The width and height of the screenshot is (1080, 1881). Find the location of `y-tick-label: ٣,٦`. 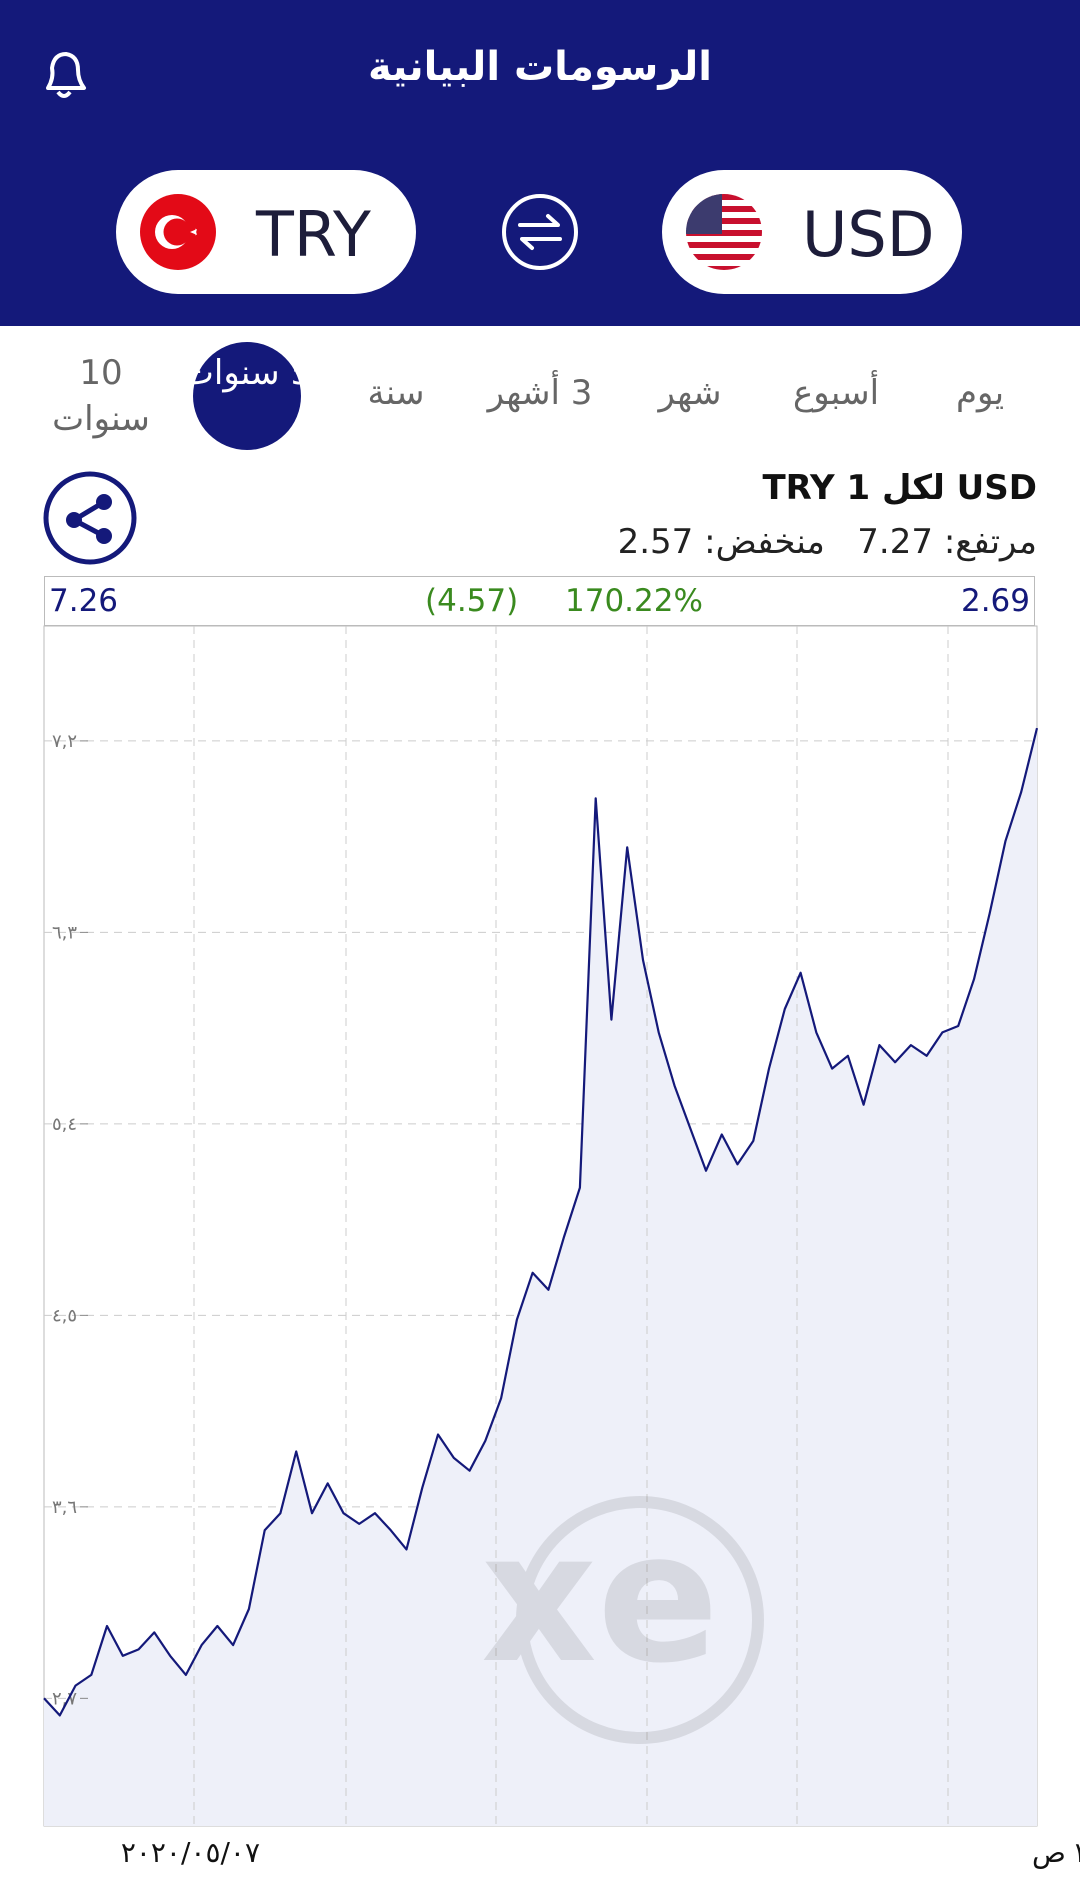

y-tick-label: ٣,٦ is located at coordinates (64, 1507).